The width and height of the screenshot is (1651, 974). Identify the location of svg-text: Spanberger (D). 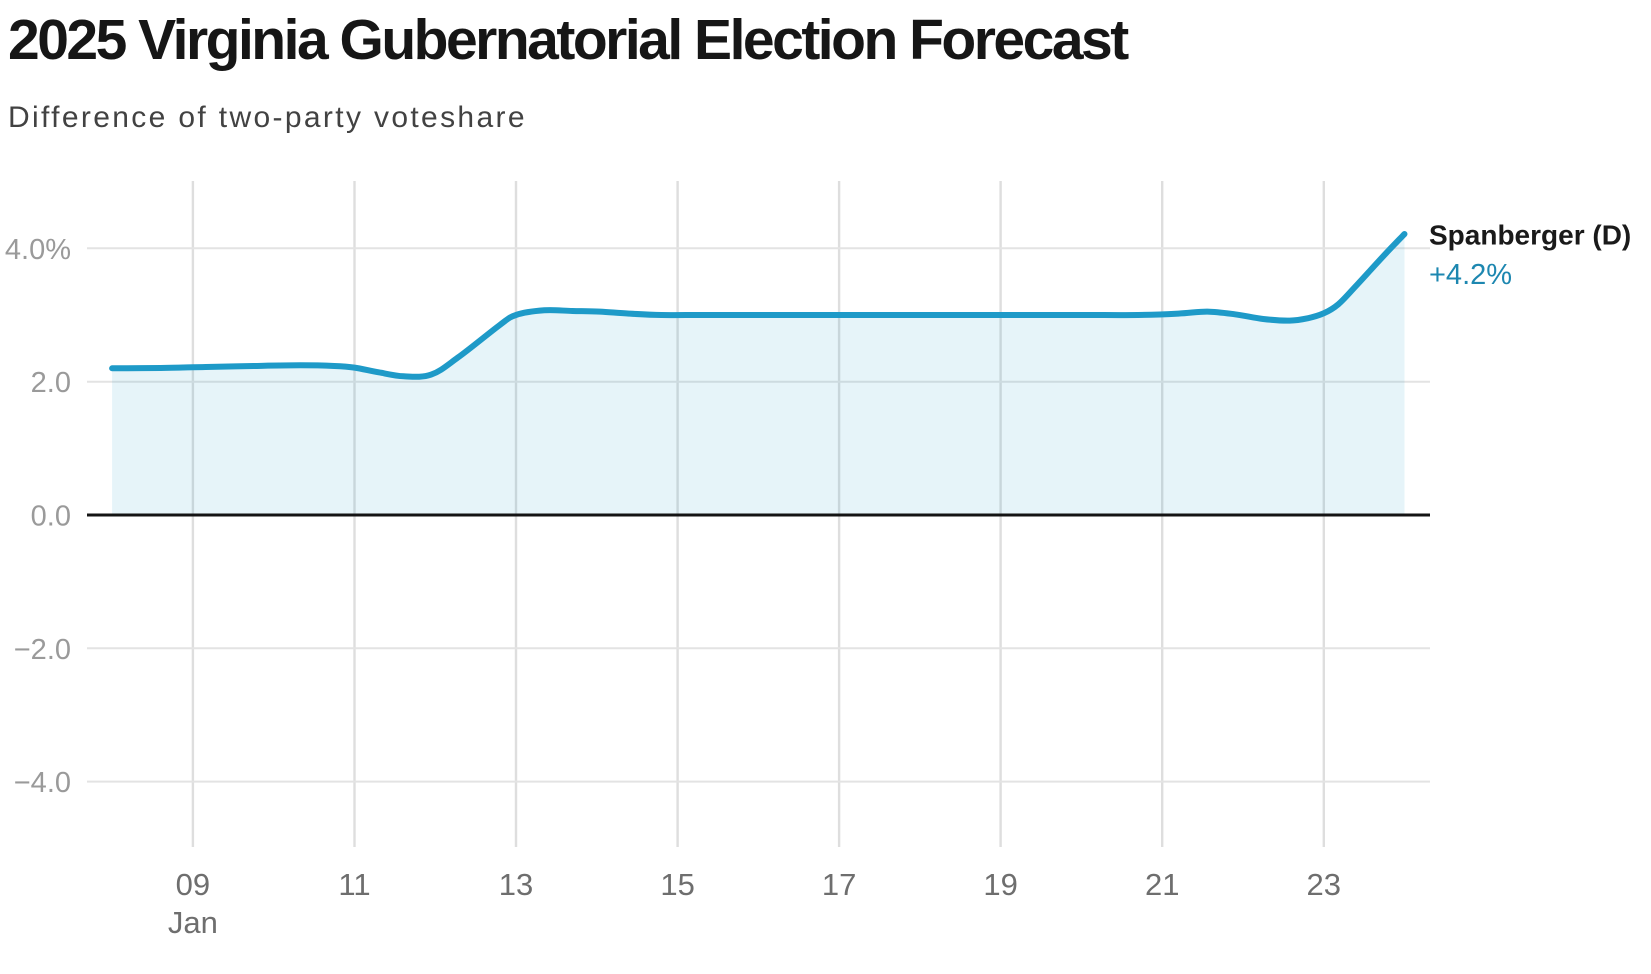
(1530, 235).